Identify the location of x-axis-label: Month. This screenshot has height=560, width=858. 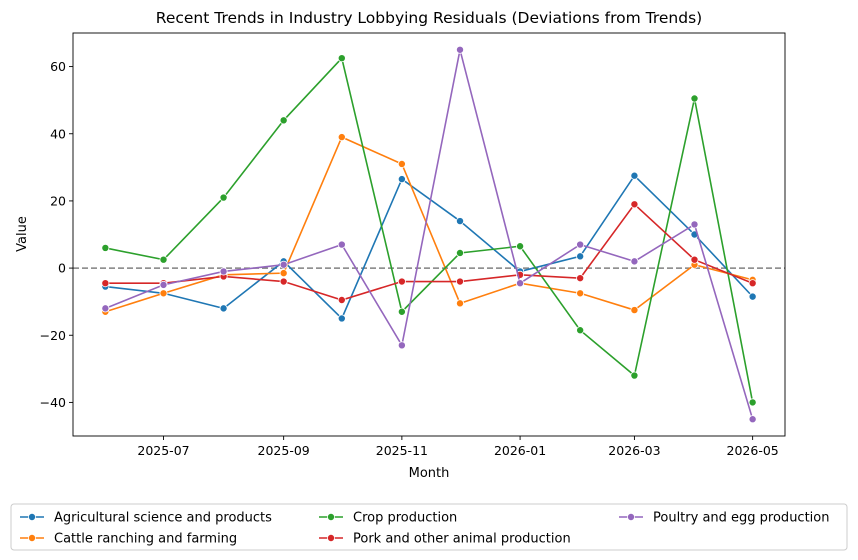
(429, 473).